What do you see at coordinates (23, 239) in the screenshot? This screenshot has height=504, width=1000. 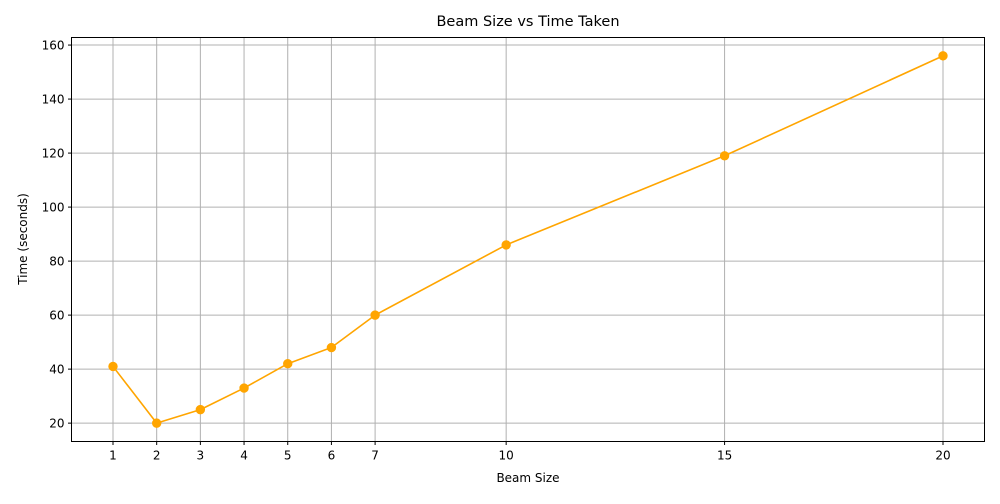 I see `y-axis-label: Time (seconds)` at bounding box center [23, 239].